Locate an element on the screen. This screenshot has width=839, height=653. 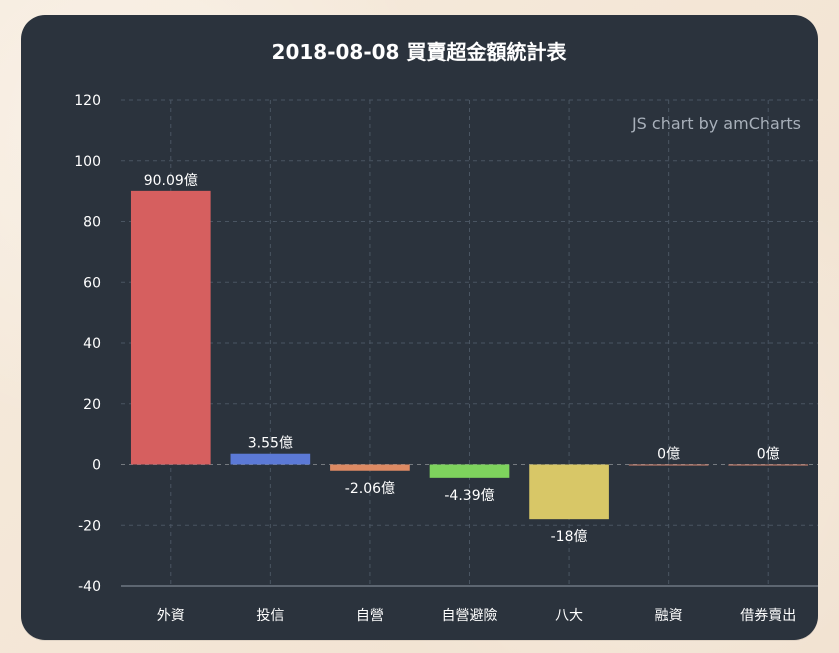
x-tick-label: 借券賣出 is located at coordinates (768, 616).